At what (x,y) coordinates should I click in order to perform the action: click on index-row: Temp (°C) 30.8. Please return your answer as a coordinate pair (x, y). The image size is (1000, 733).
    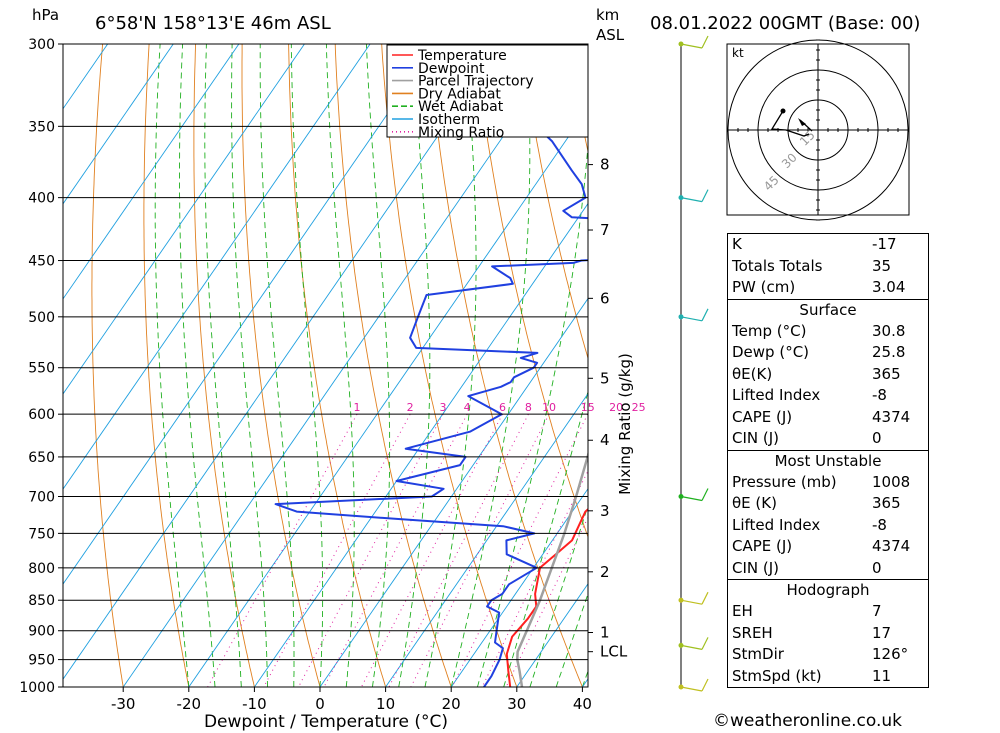
    Looking at the image, I should click on (828, 332).